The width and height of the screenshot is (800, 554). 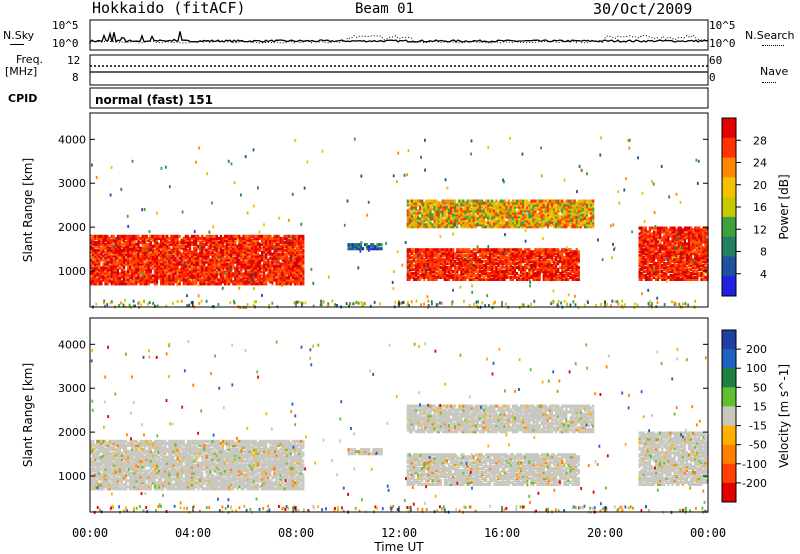 What do you see at coordinates (72, 183) in the screenshot?
I see `power-ytick-label: 3000` at bounding box center [72, 183].